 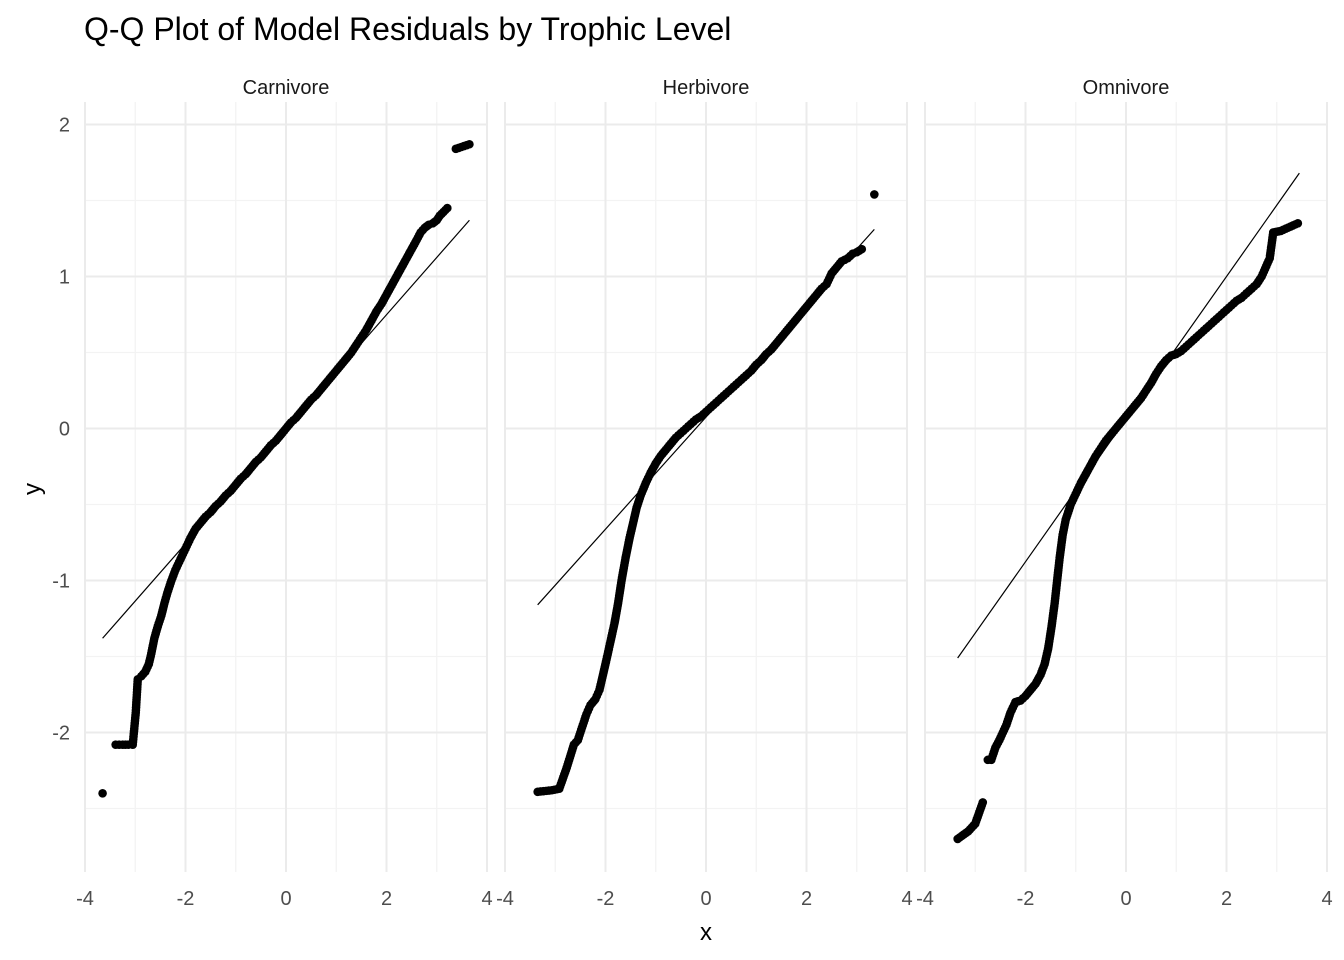 I want to click on y-axis-ticks: -2 -1 0 1 2, so click(x=61, y=430).